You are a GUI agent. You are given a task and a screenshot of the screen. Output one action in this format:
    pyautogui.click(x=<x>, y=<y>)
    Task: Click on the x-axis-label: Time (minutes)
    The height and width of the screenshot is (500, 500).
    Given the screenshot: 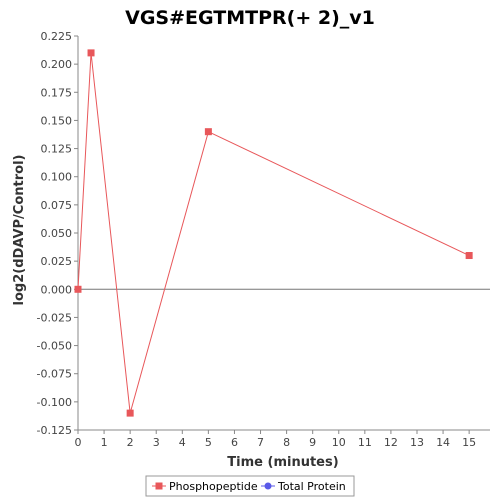 What is the action you would take?
    pyautogui.click(x=282, y=462)
    